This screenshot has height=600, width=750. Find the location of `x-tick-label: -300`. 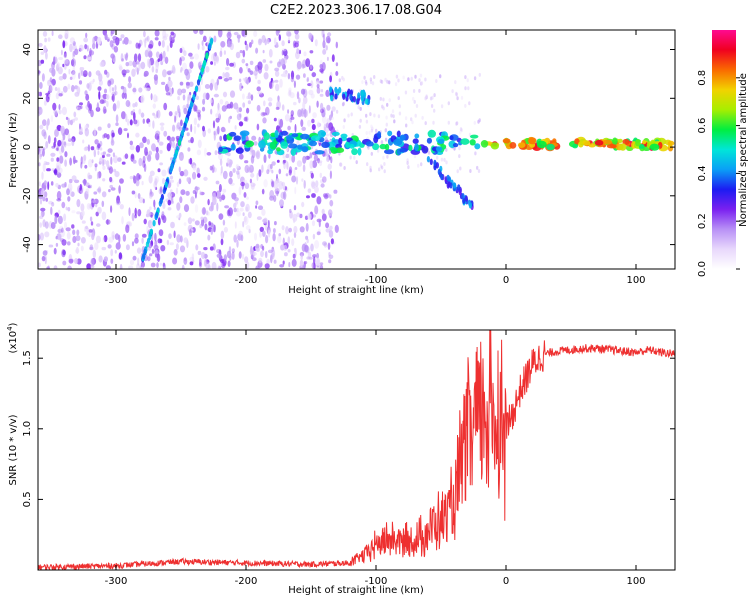

x-tick-label: -300 is located at coordinates (116, 280).